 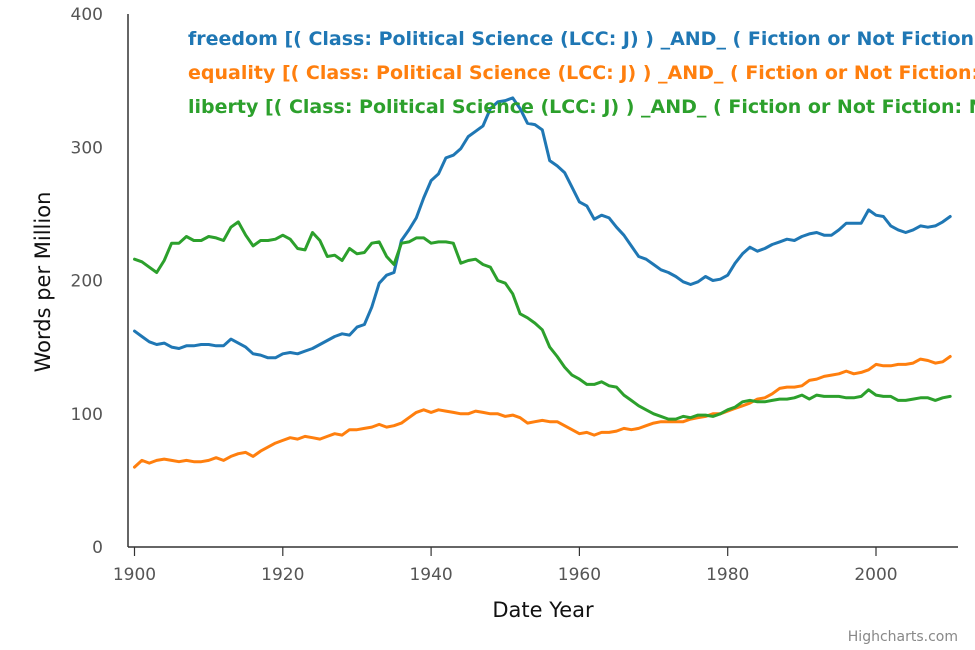 What do you see at coordinates (134, 575) in the screenshot?
I see `x-tick-label: 1900` at bounding box center [134, 575].